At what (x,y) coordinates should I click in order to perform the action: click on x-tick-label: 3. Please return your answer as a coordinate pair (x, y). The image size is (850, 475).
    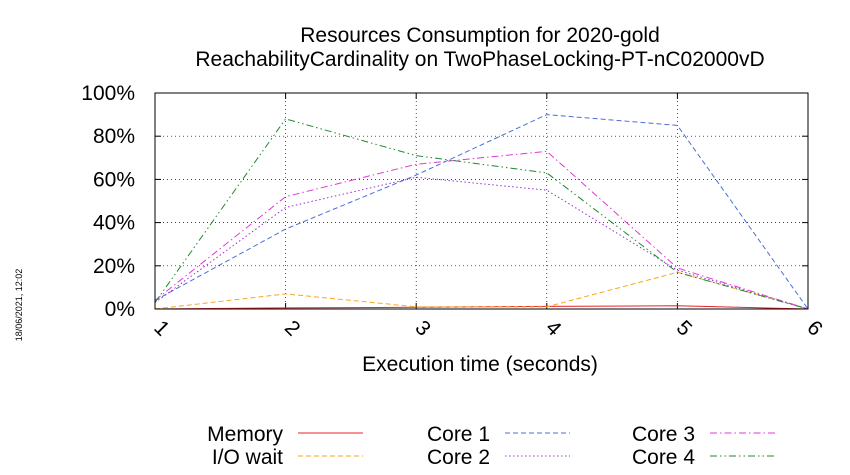
    Looking at the image, I should click on (423, 328).